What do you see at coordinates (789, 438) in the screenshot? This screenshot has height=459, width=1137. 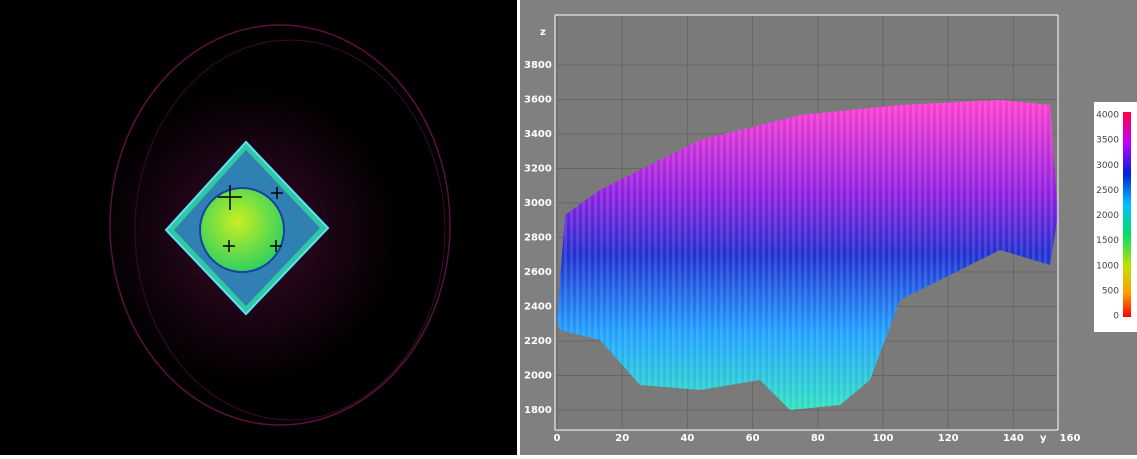 I see `y-ticks: 0 20 40 60 80 100 120 140` at bounding box center [789, 438].